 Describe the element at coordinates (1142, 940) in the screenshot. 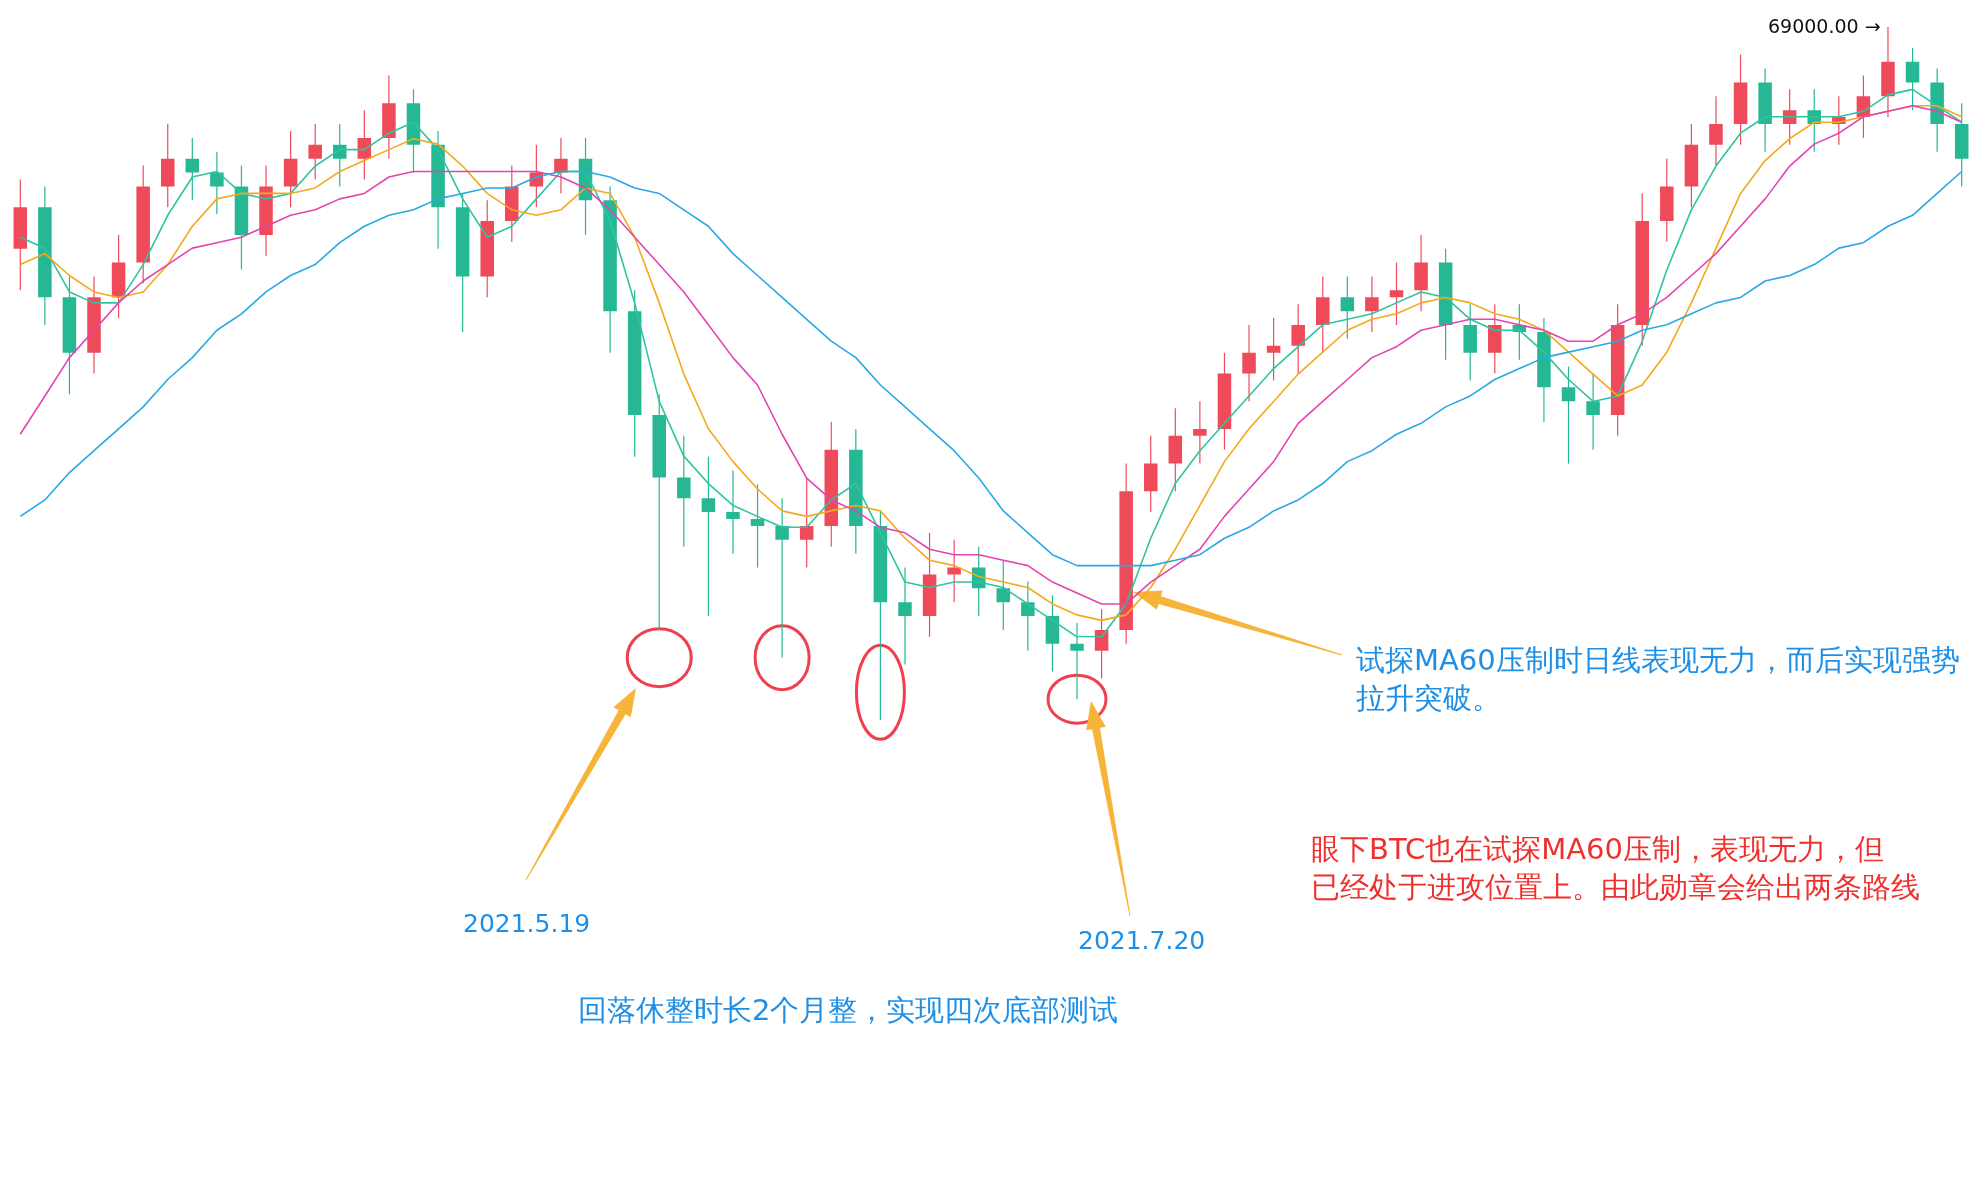

I see `text: 2021.7.20` at that location.